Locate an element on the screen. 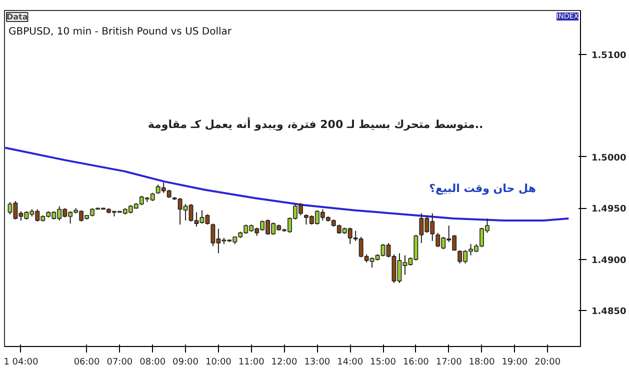 The image size is (629, 370). annotation: متوسط متحرك بسيط لـ 200 فترة، ويبدو أنه يعمل كـ مقاومة.. is located at coordinates (316, 124).